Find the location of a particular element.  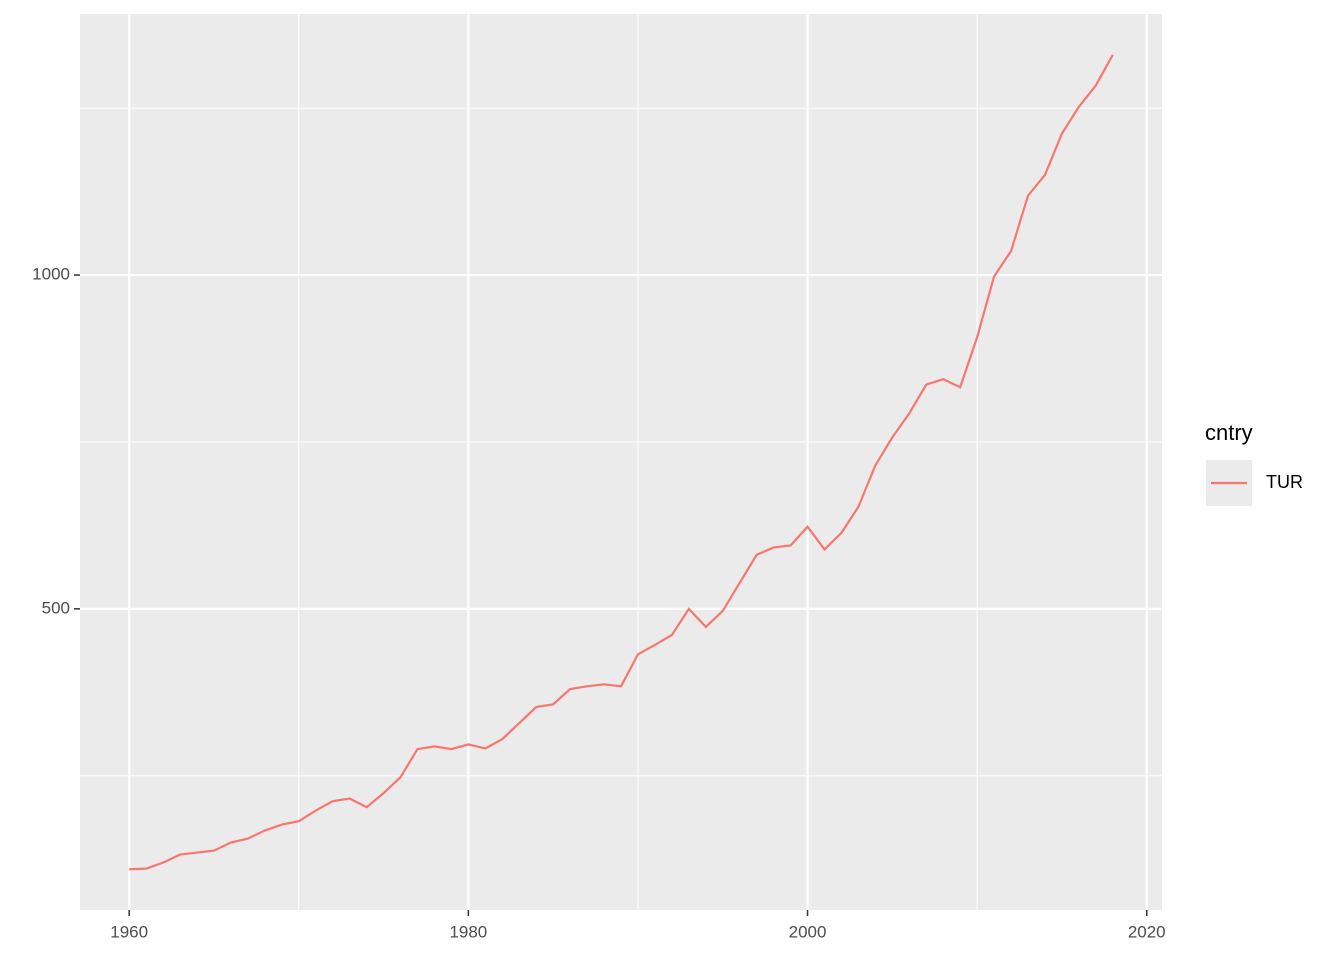

y-tick-label: 1000 is located at coordinates (51, 274).